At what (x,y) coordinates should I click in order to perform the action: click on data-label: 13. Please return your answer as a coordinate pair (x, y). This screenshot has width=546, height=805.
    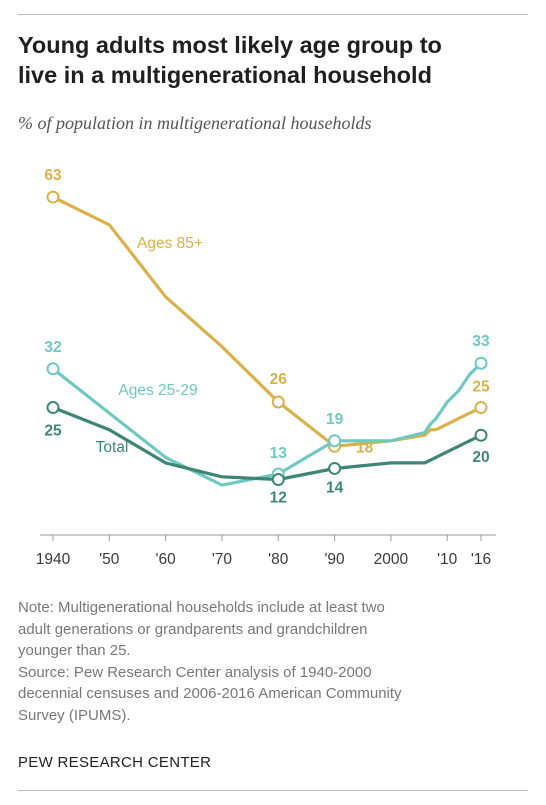
    Looking at the image, I should click on (279, 453).